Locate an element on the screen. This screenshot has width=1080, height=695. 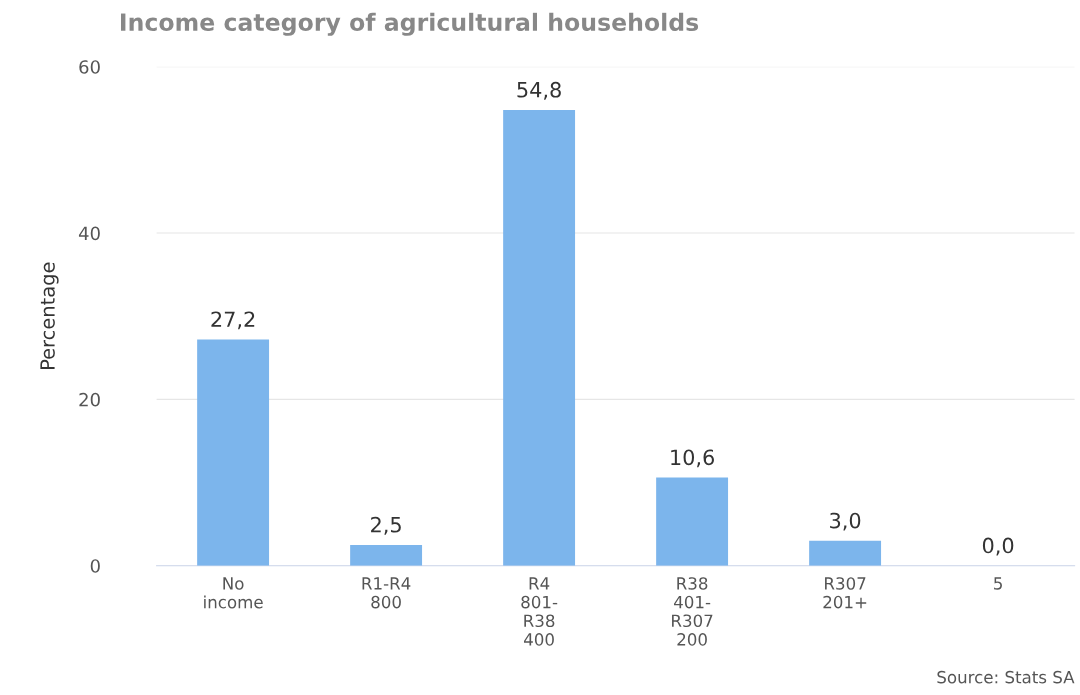
x-tick-label: No income is located at coordinates (233, 593).